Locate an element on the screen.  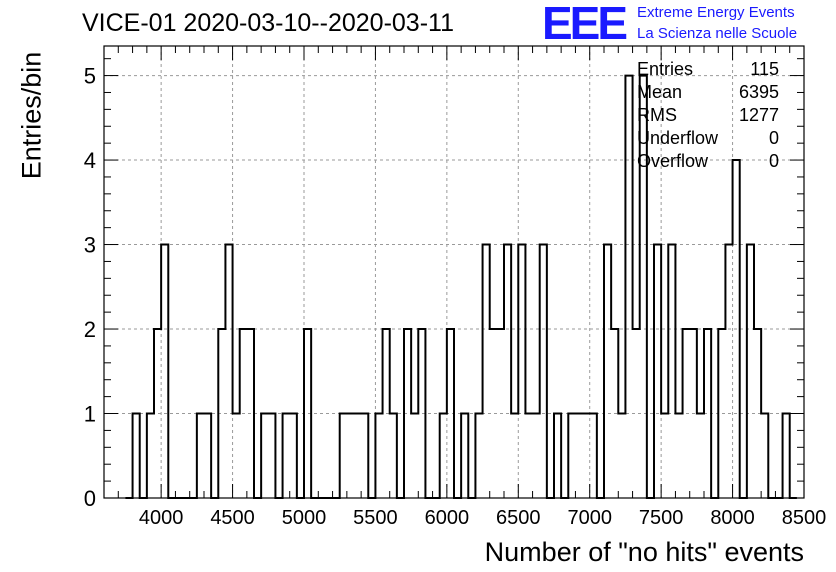
stats-label: Underflow is located at coordinates (678, 138).